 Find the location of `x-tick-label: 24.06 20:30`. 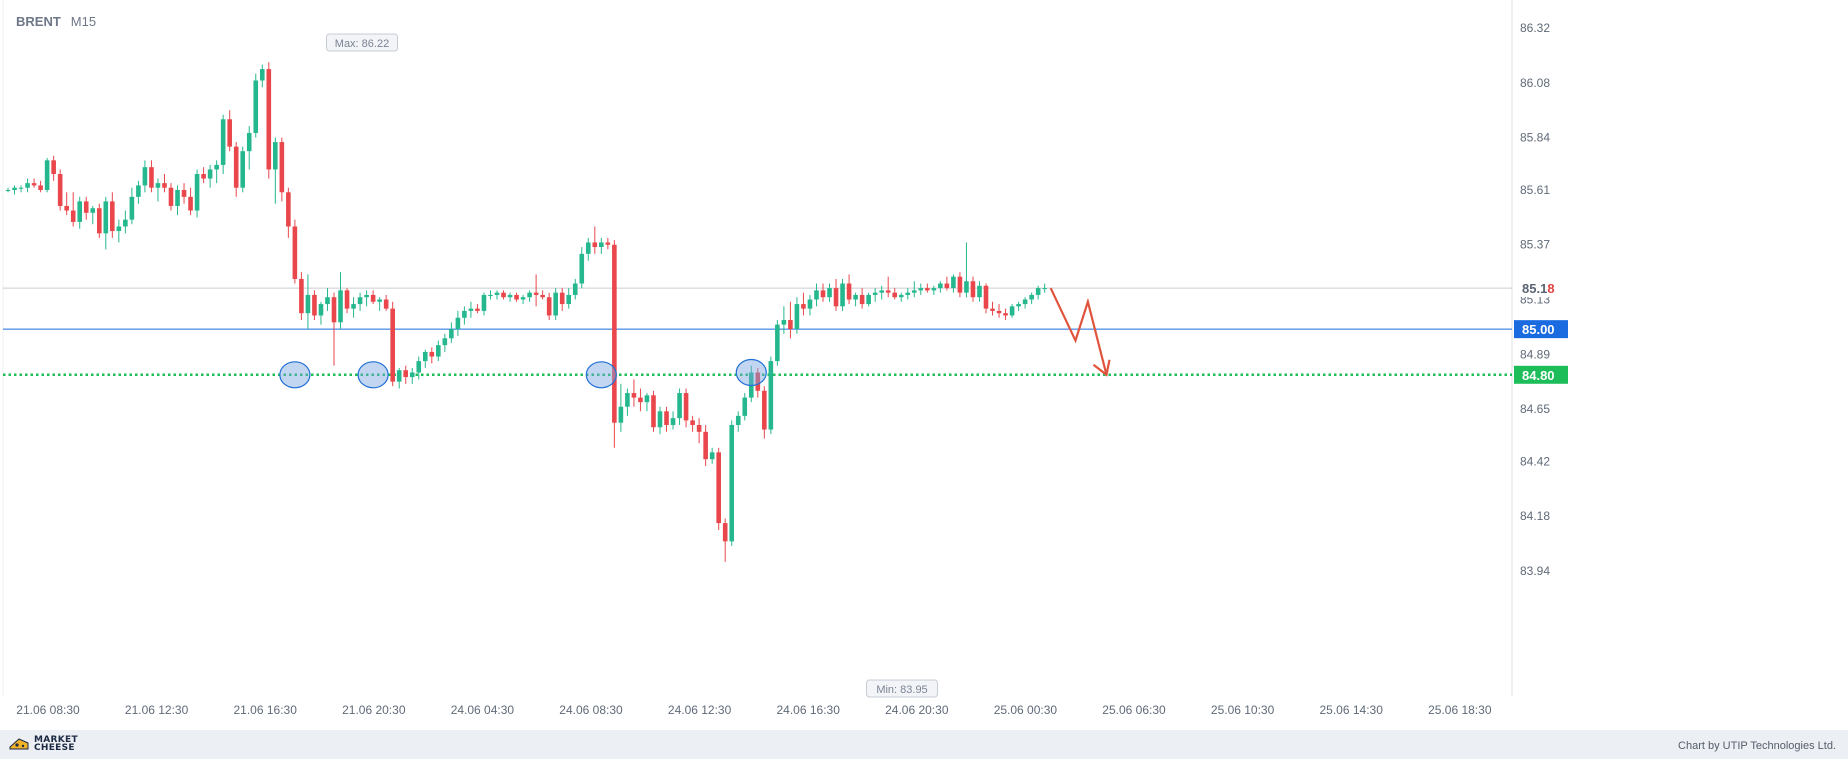

x-tick-label: 24.06 20:30 is located at coordinates (917, 710).